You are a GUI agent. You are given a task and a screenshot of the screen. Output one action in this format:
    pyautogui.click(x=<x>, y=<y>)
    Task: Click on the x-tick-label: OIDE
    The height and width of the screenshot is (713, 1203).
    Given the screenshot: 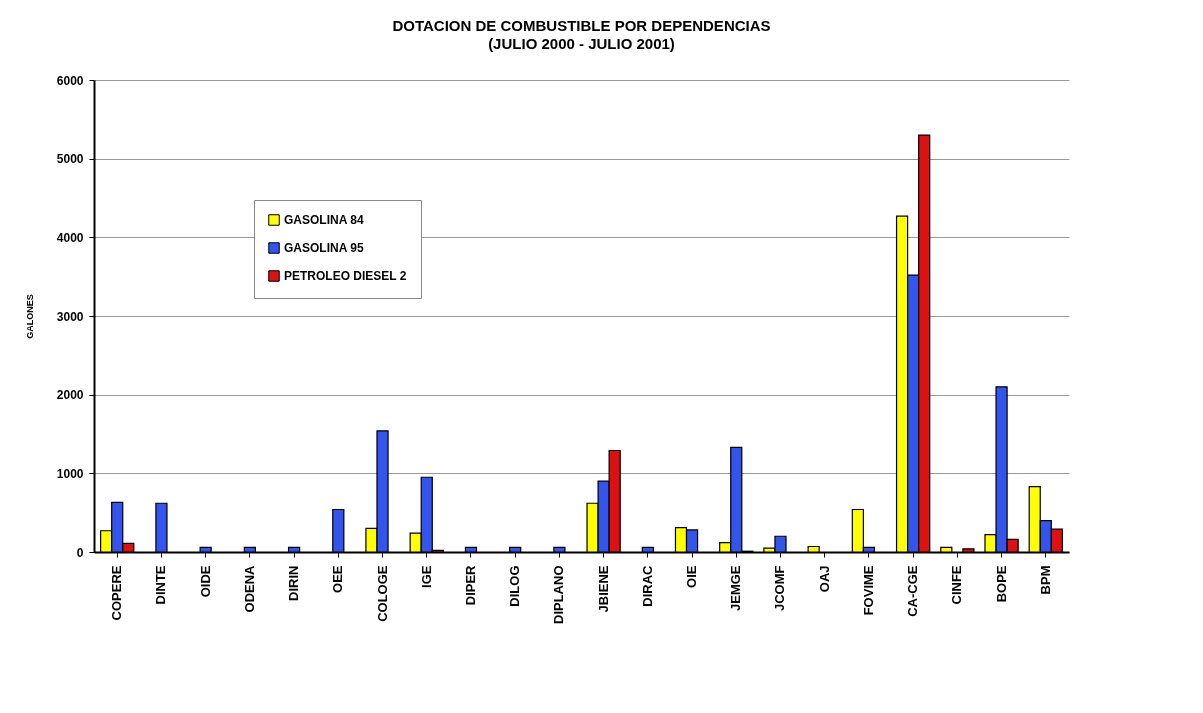 What is the action you would take?
    pyautogui.click(x=205, y=581)
    